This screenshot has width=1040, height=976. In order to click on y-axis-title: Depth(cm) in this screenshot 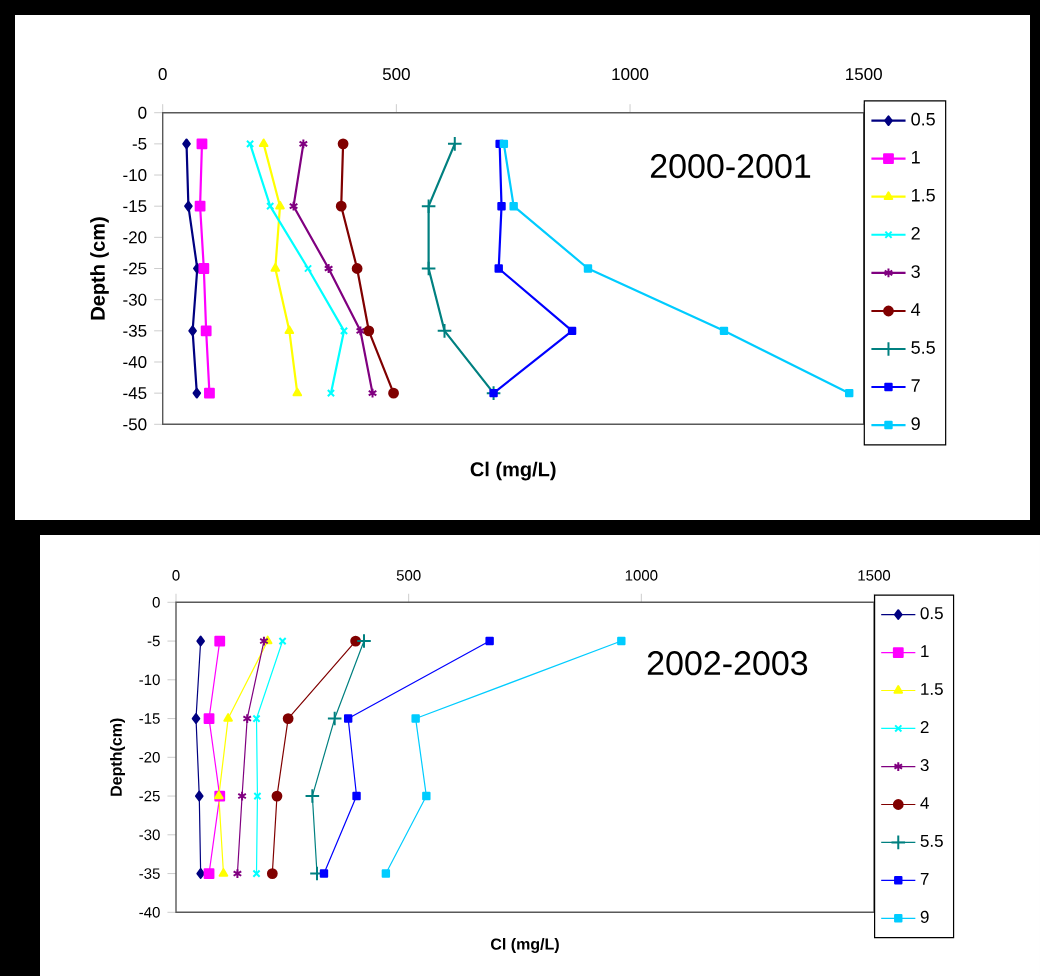, I will do `click(117, 757)`.